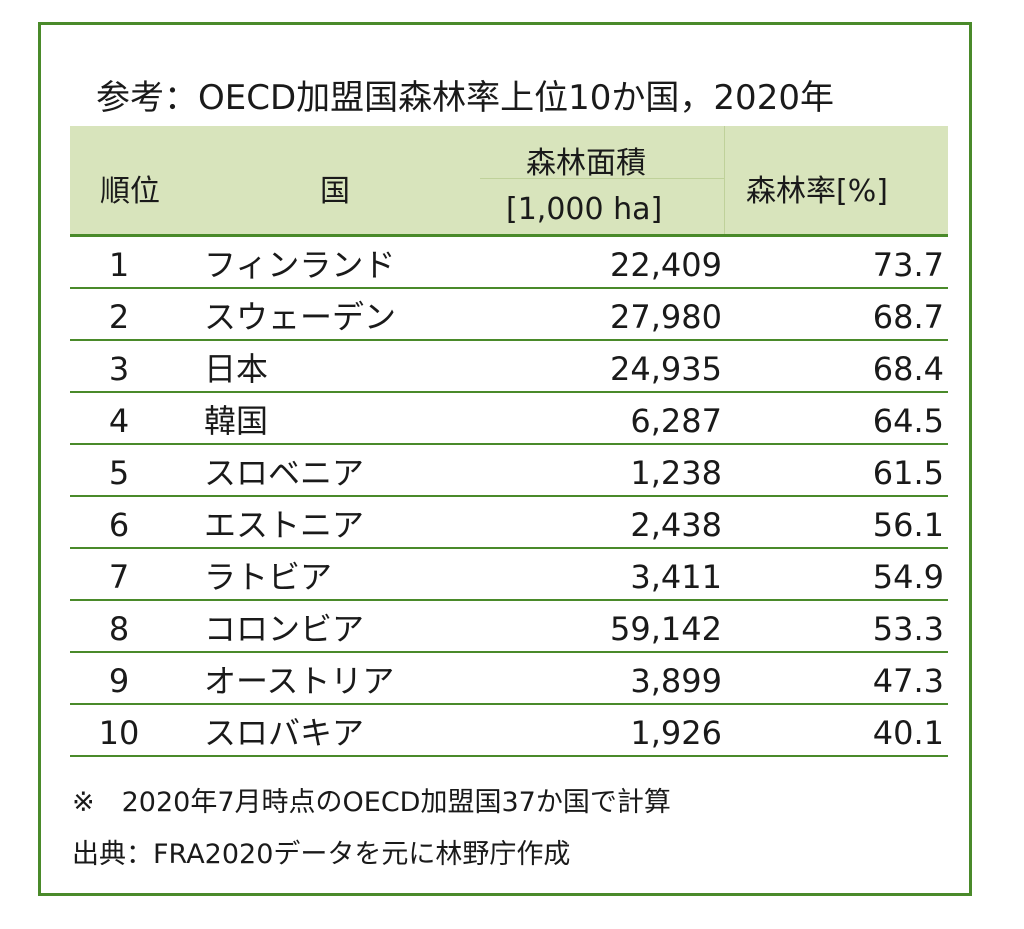 The height and width of the screenshot is (929, 1024). What do you see at coordinates (509, 575) in the screenshot?
I see `table-row: 7 ラトビア 3,411 54.9` at bounding box center [509, 575].